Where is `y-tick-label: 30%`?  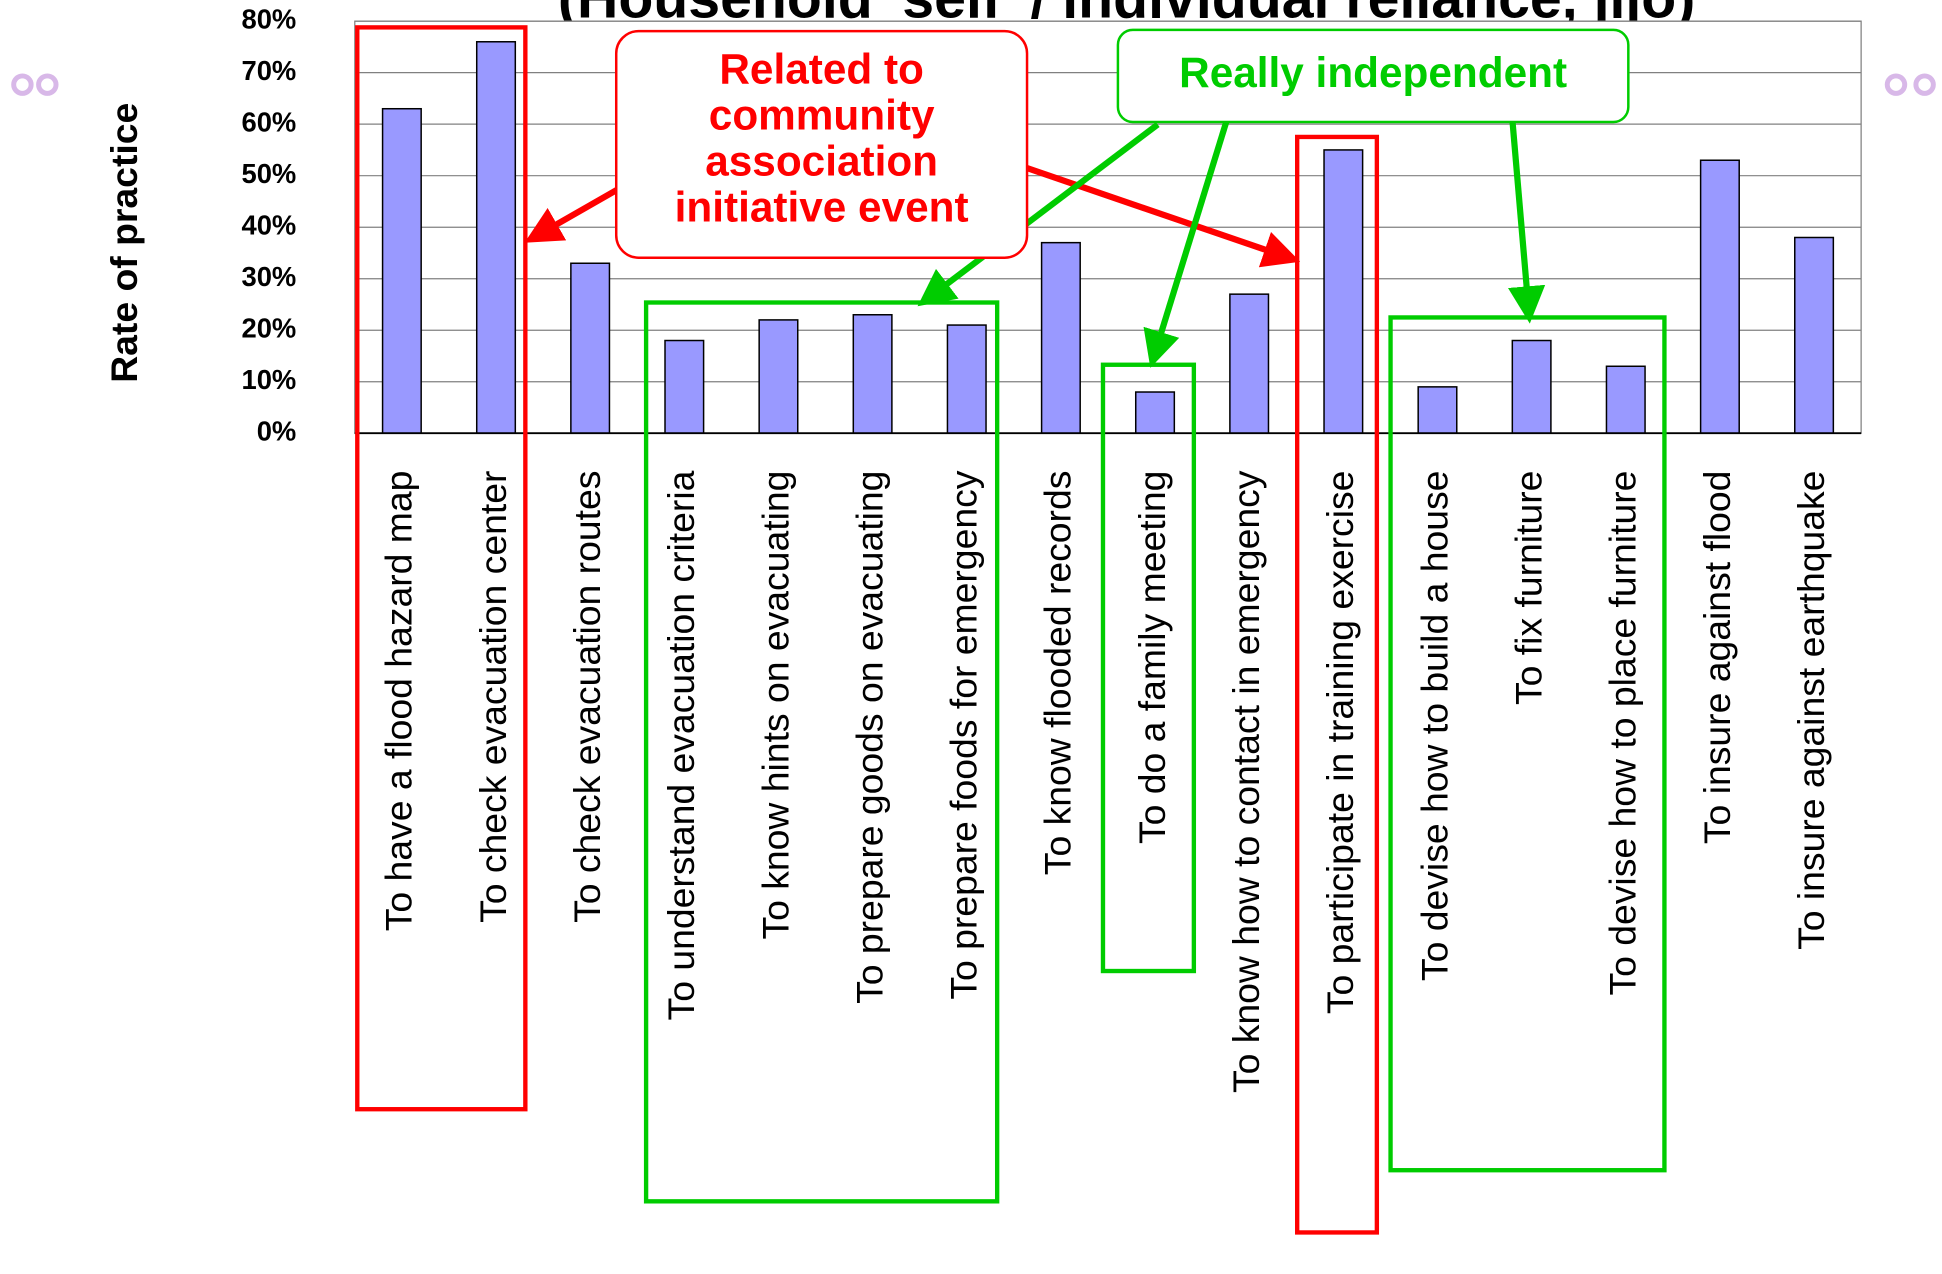 y-tick-label: 30% is located at coordinates (268, 276).